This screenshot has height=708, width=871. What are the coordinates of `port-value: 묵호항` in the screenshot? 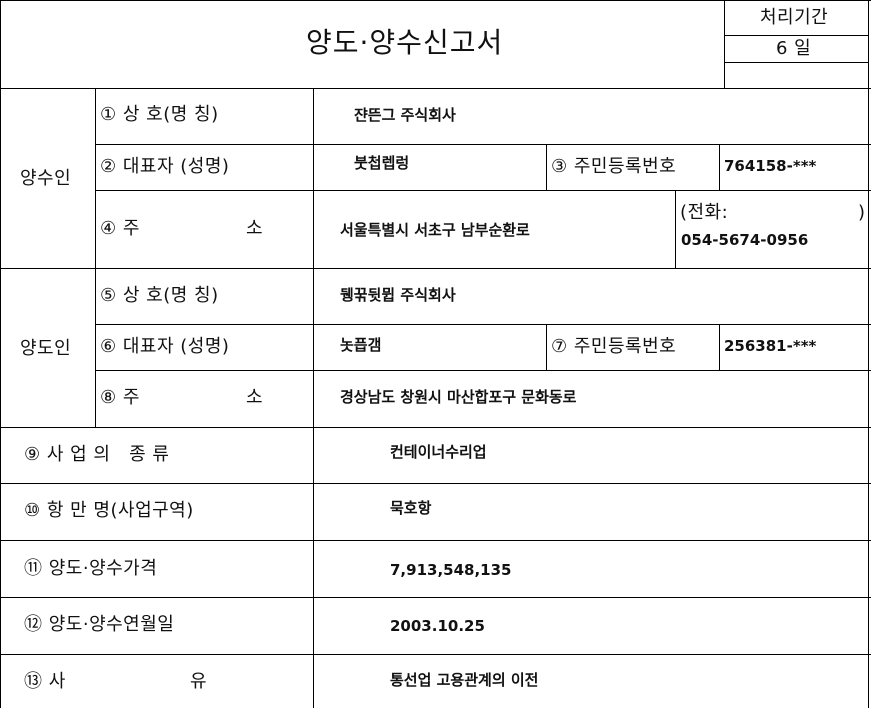 It's located at (411, 508).